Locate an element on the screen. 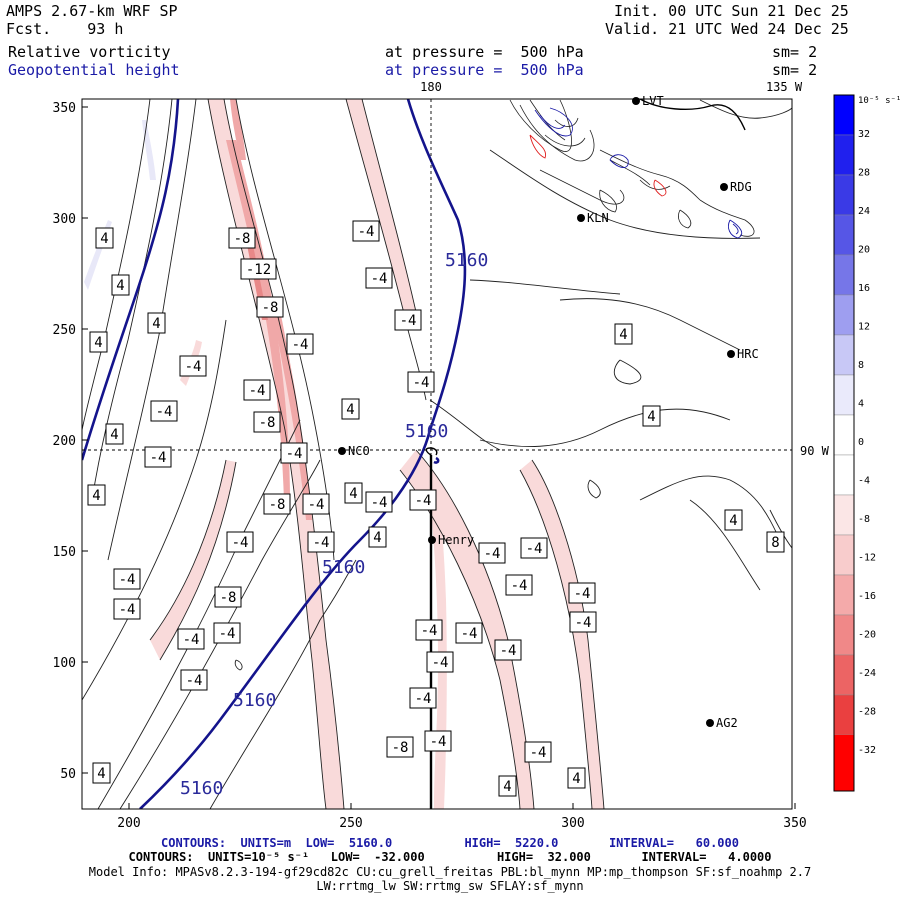 Image resolution: width=900 pixels, height=900 pixels. station-marker is located at coordinates (432, 540).